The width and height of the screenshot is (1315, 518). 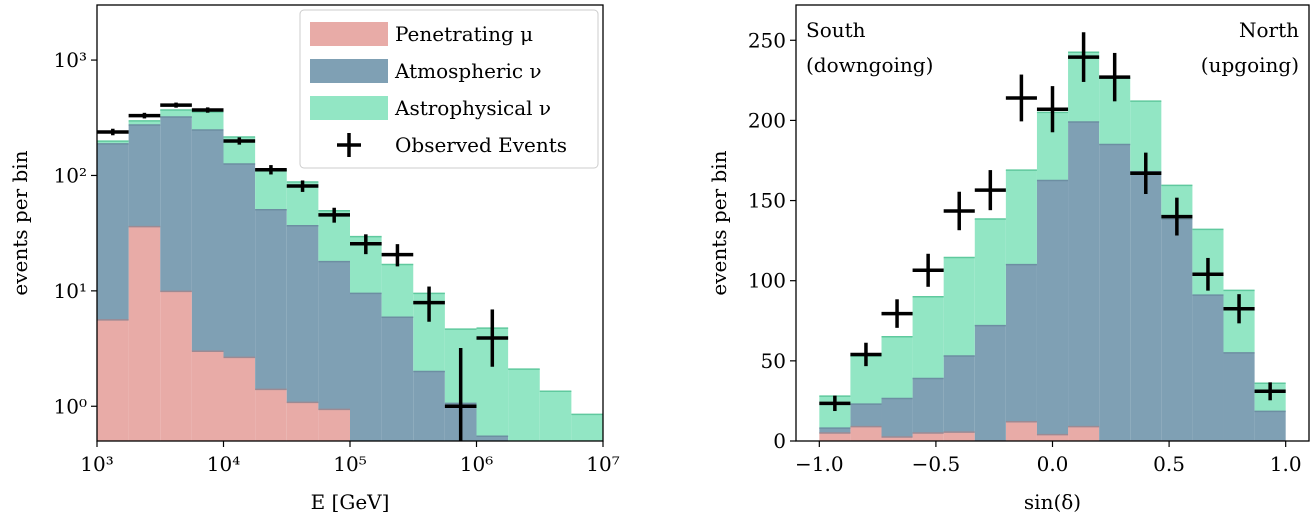 I want to click on legend-label: Penetrating μ, so click(x=464, y=34).